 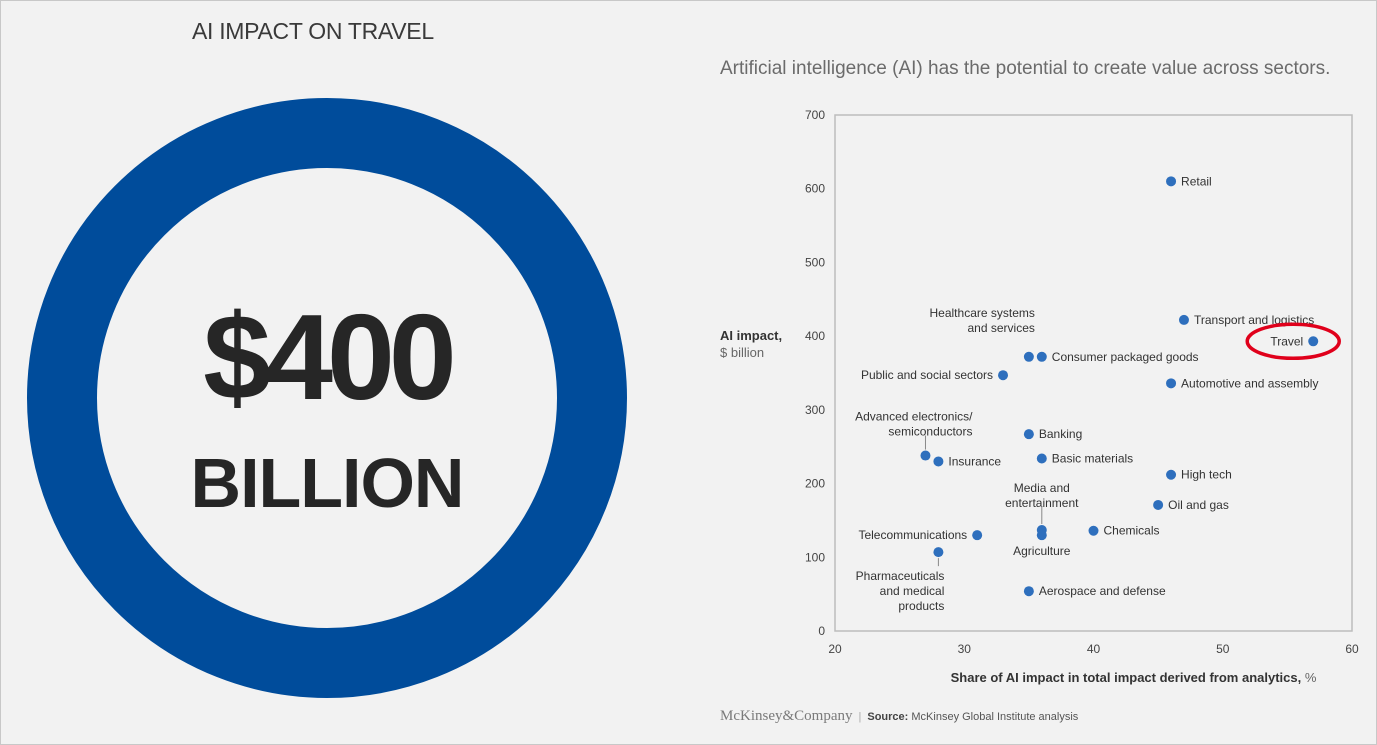 I want to click on data-point-oil-and-gas, so click(x=1158, y=504).